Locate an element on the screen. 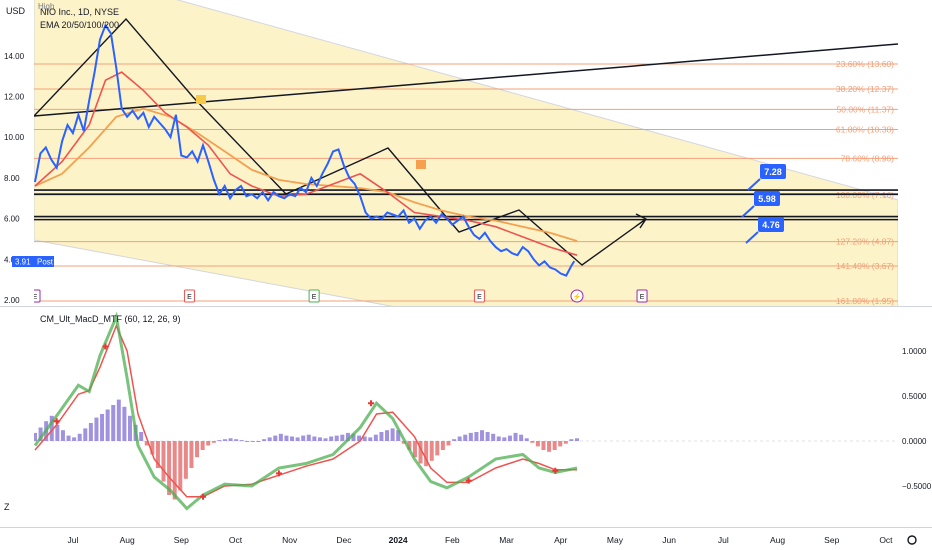 The image size is (932, 550). indicator-tick-label: −0.5000 is located at coordinates (917, 486).